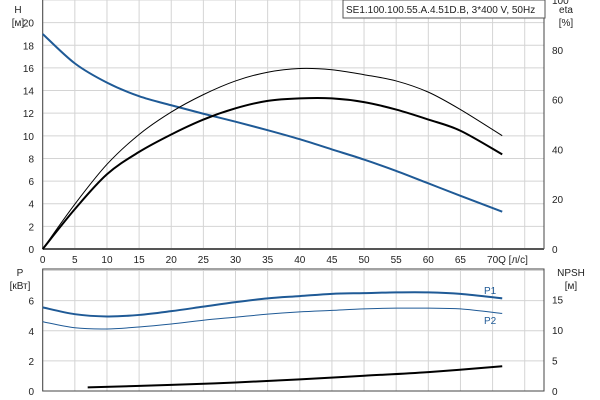 Image resolution: width=600 pixels, height=400 pixels. Describe the element at coordinates (204, 260) in the screenshot. I see `x-tick-label: 25` at that location.